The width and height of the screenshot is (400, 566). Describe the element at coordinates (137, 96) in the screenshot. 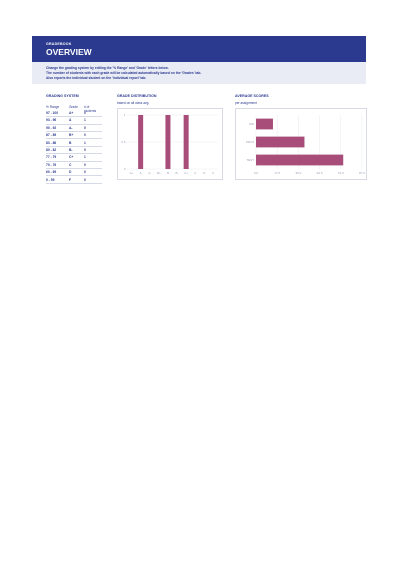

I see `distribution-title: GRADE DISTRIBUTION` at that location.